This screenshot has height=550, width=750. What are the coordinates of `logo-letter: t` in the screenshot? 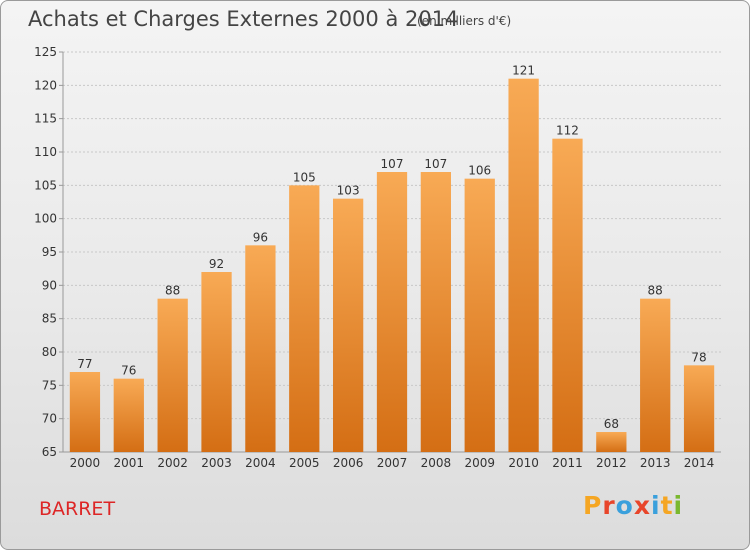 It's located at (667, 505).